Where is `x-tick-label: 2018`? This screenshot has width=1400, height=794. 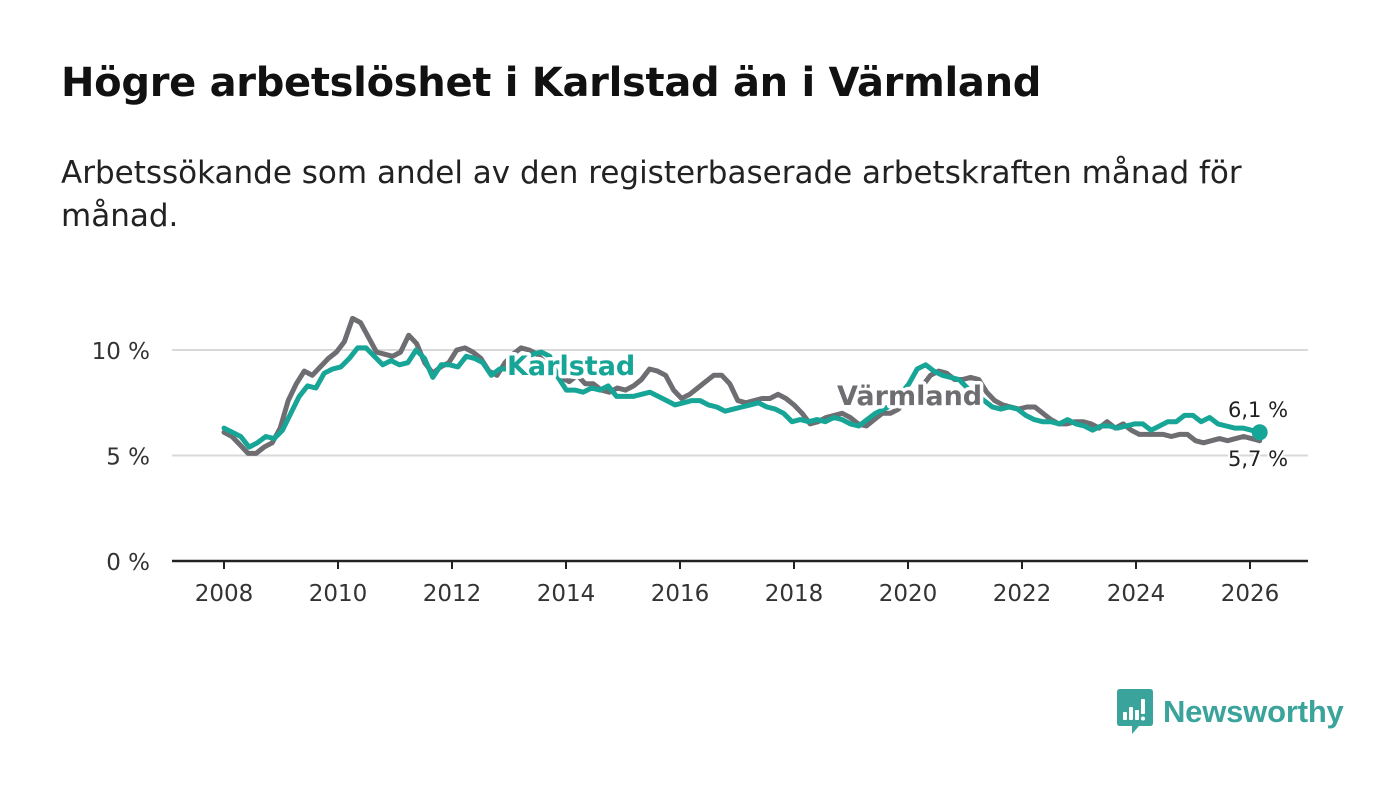 x-tick-label: 2018 is located at coordinates (794, 594).